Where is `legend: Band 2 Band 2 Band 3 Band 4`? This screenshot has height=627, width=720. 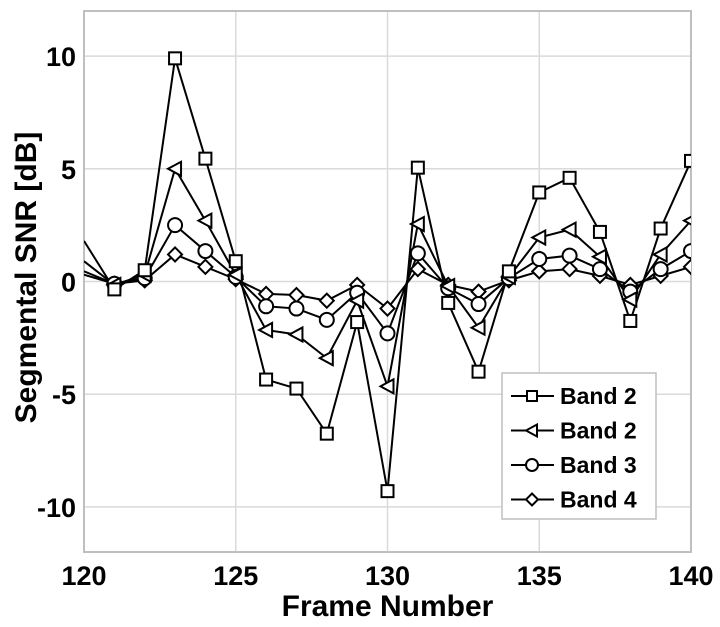 legend: Band 2 Band 2 Band 3 Band 4 is located at coordinates (579, 446).